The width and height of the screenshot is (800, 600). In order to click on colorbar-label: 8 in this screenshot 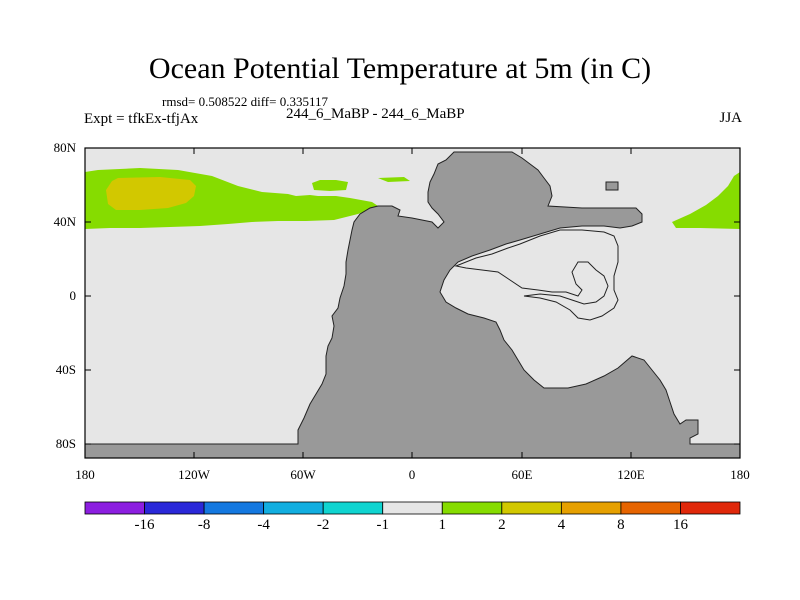, I will do `click(621, 525)`.